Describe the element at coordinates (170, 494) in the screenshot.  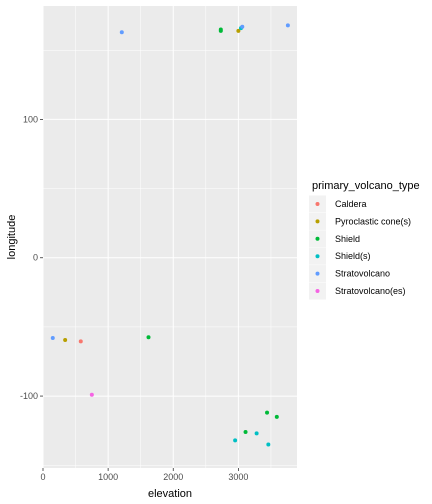
I see `x-axis-title: elevation` at that location.